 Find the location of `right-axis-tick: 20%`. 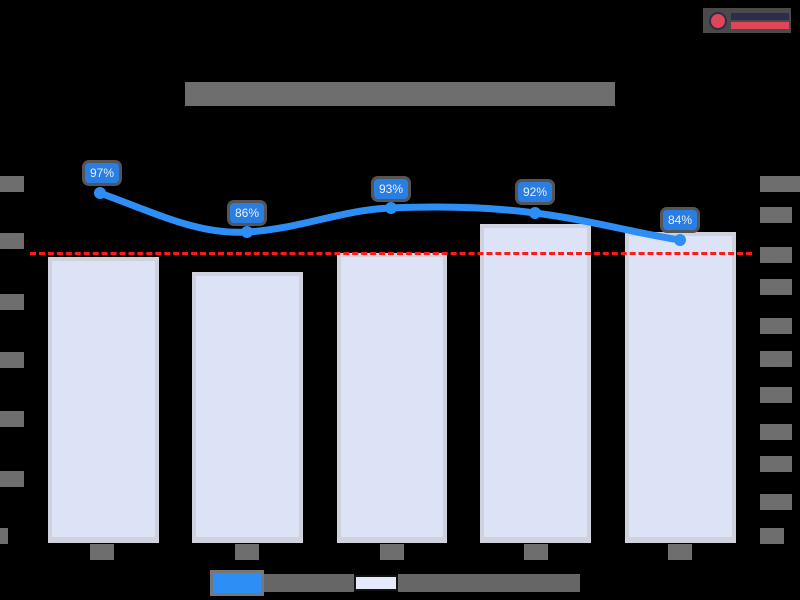

right-axis-tick: 20% is located at coordinates (776, 464).